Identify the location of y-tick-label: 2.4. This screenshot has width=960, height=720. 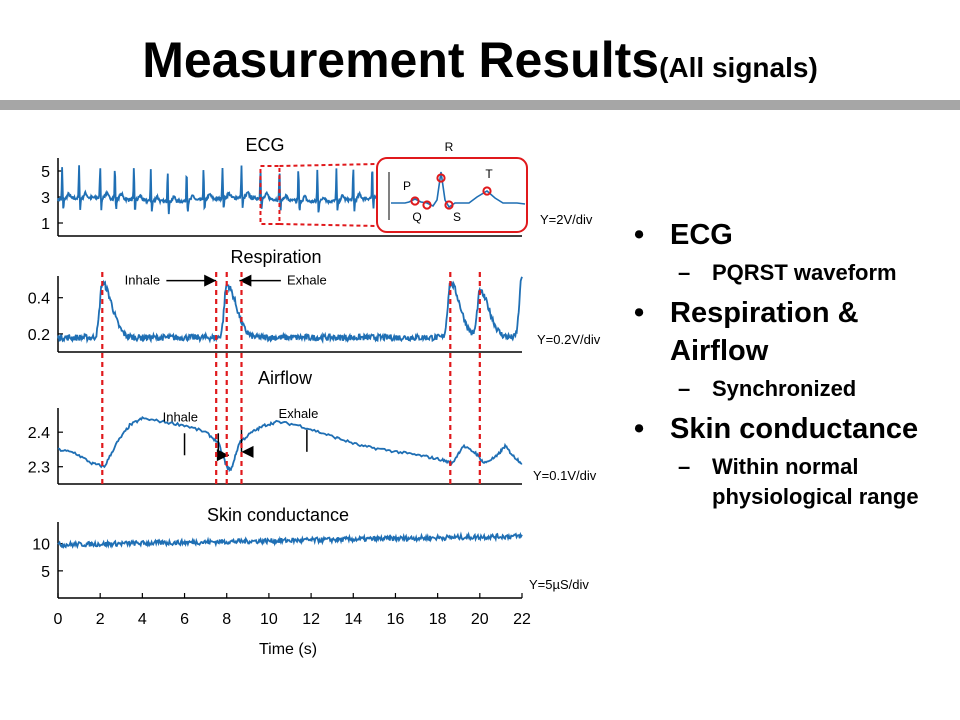
(39, 433).